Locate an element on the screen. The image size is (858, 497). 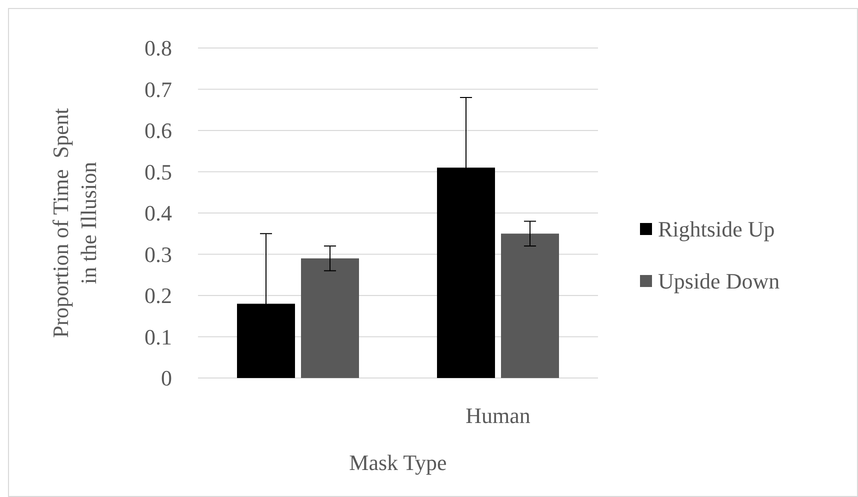
y-tick-label: 0.1 is located at coordinates (158, 337).